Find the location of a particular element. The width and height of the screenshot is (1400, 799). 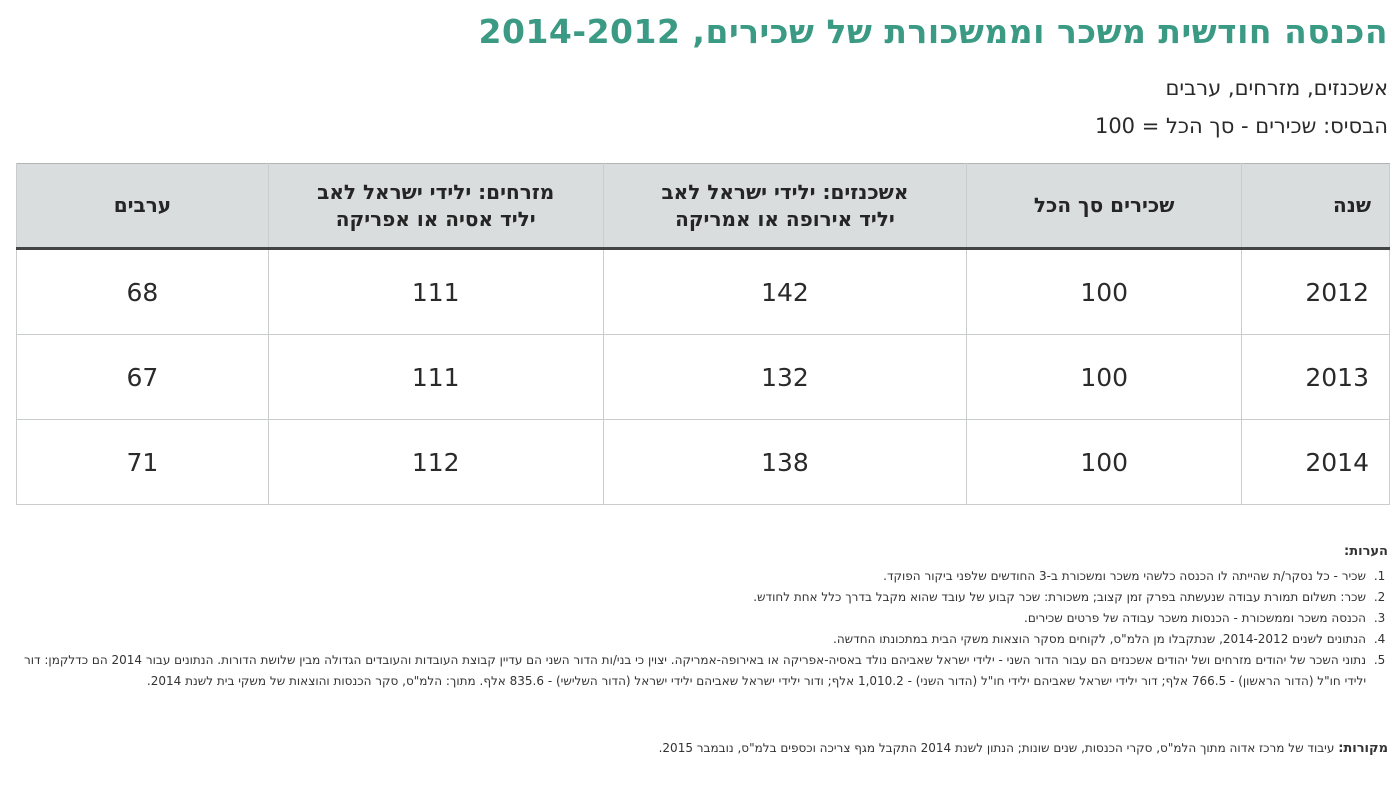

subtitle-groups: אשכנזים, מזרחים, ערבים is located at coordinates (1276, 88).